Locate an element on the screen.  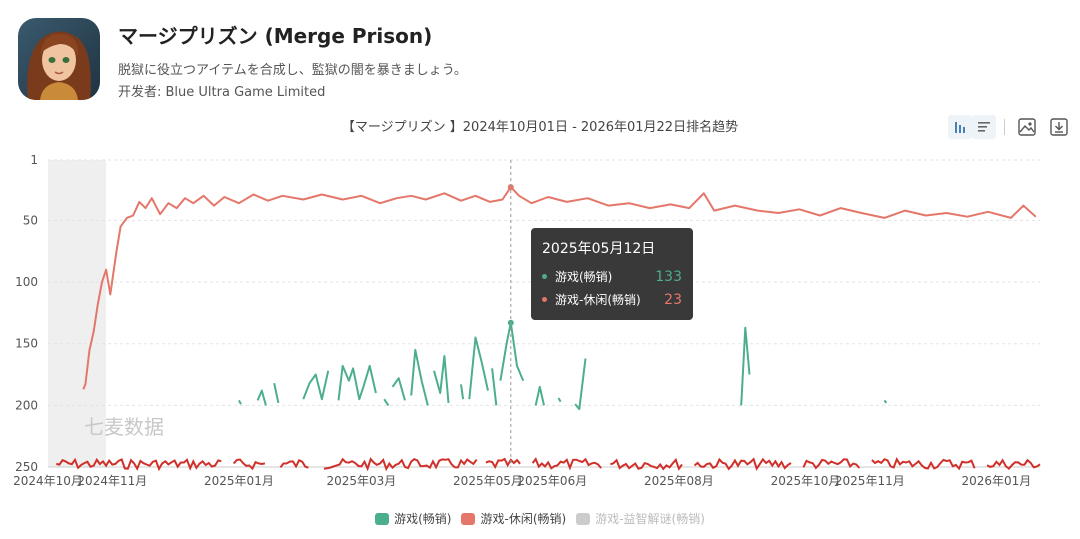
developer-label: 开发者: is located at coordinates (142, 92).